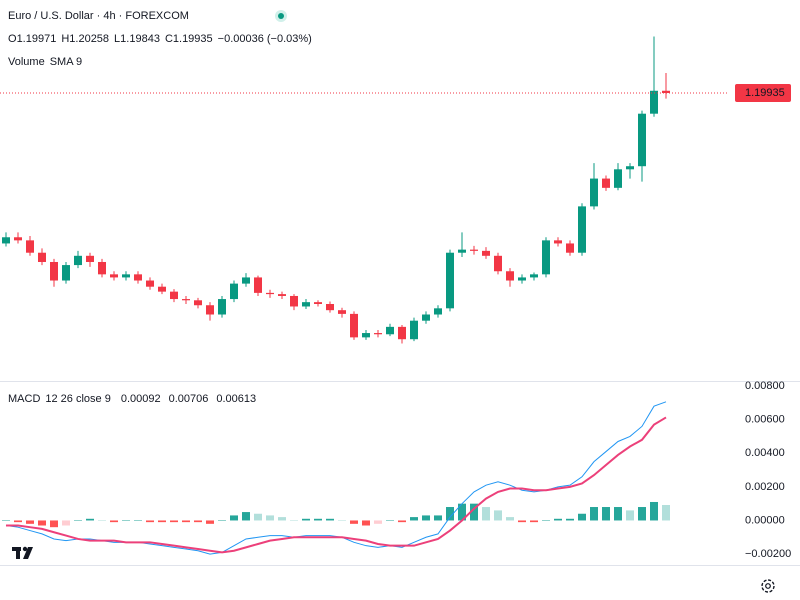 Image resolution: width=800 pixels, height=600 pixels. I want to click on indicator-value: 0.00706, so click(189, 399).